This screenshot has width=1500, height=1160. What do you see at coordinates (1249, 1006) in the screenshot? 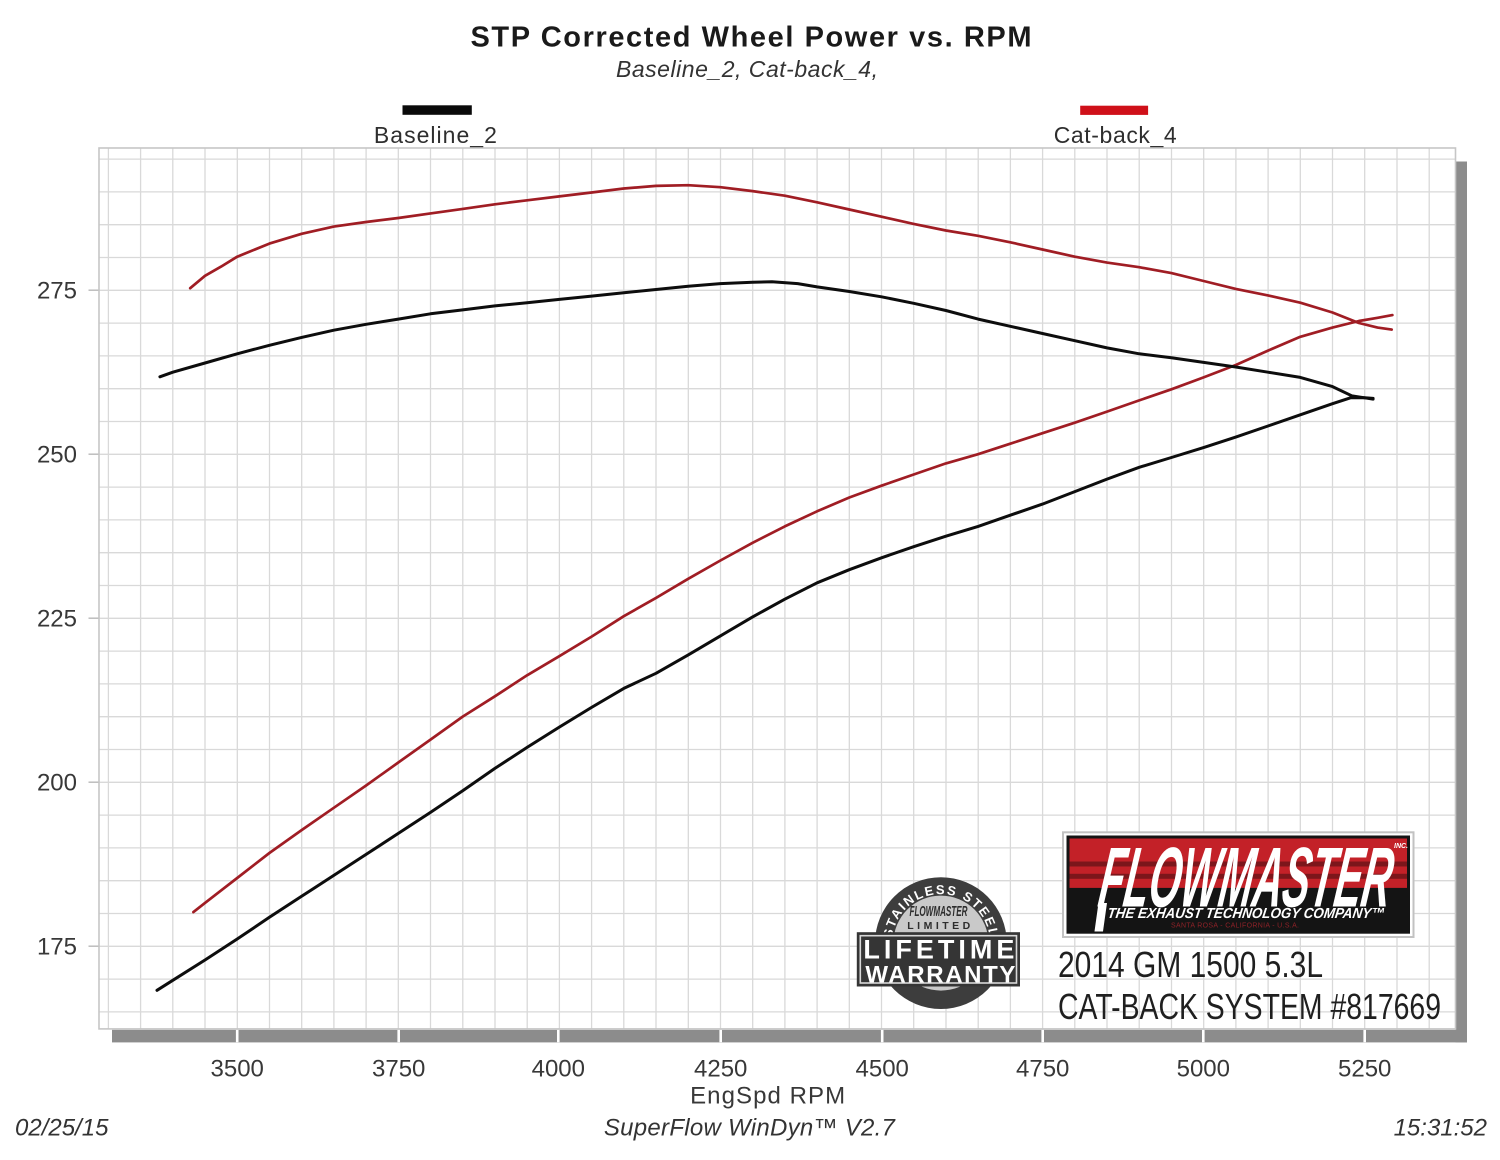
I see `svg-text: CAT-BACK SYSTEM #817669` at bounding box center [1249, 1006].